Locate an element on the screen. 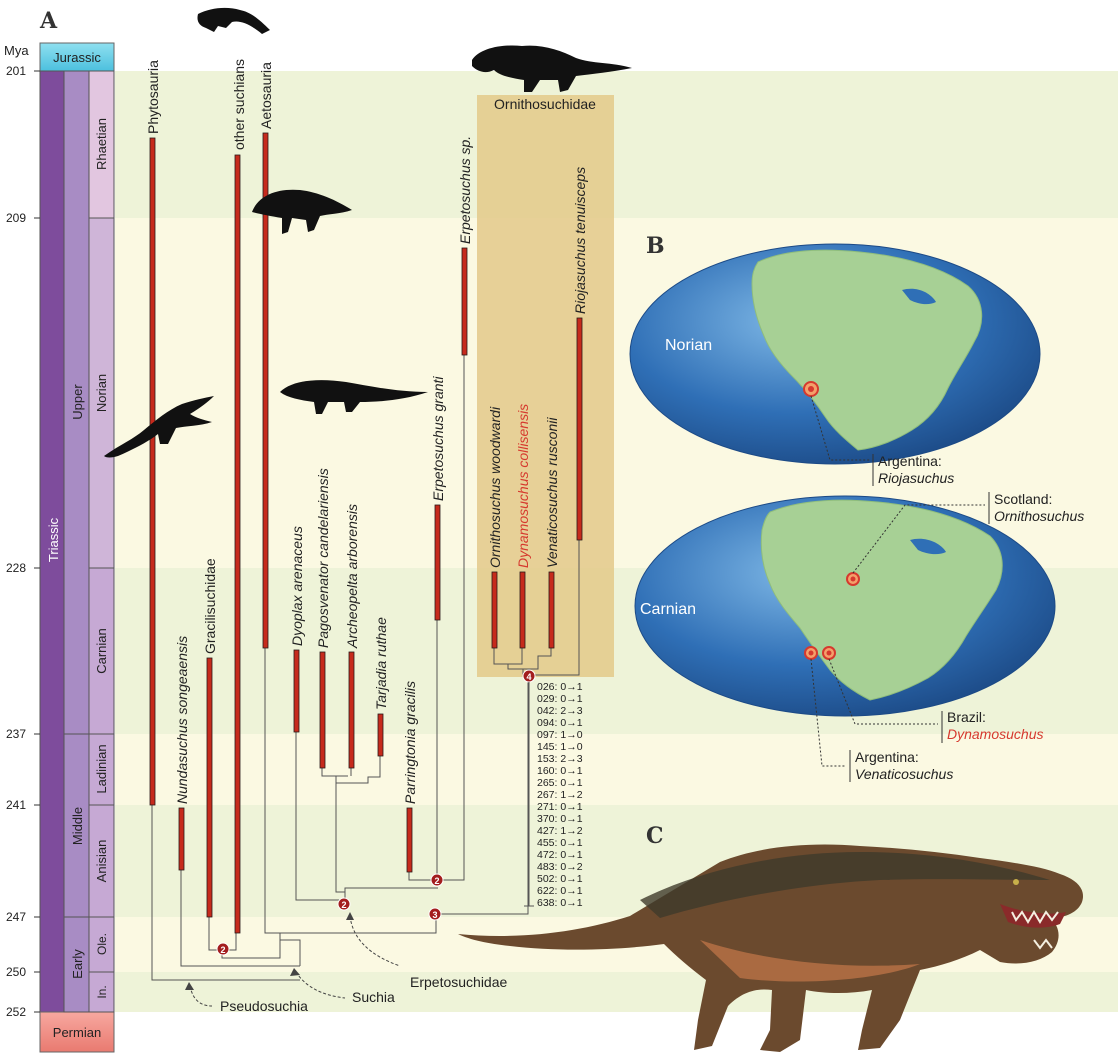 The height and width of the screenshot is (1056, 1118). character-change: 427: 1→2 is located at coordinates (560, 831).